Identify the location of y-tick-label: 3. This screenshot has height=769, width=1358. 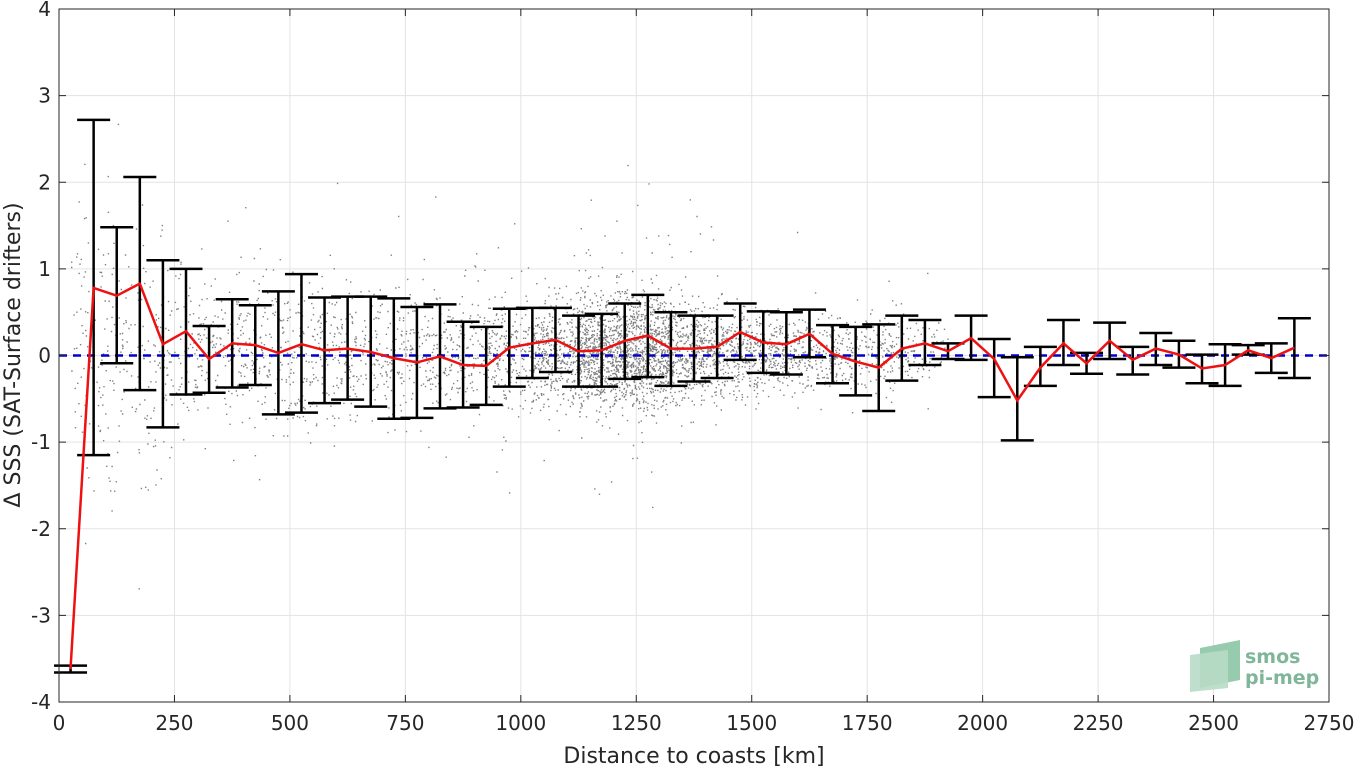
(44, 96).